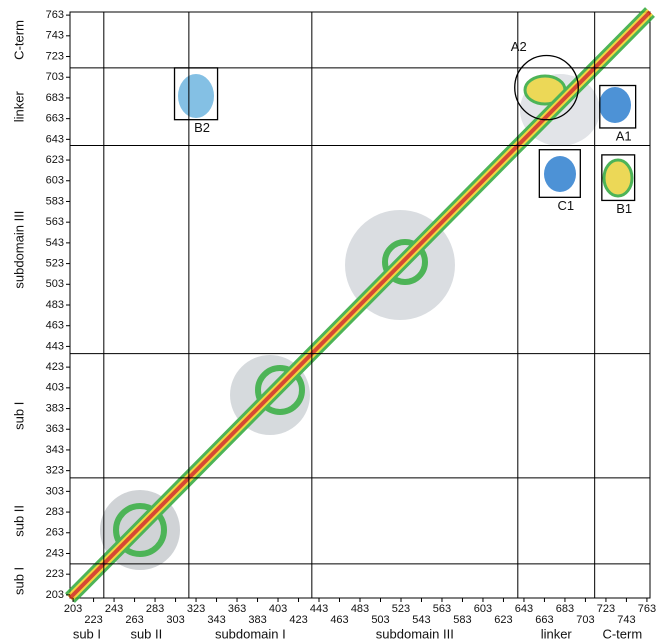 The width and height of the screenshot is (656, 642). I want to click on y-tick-label: 563, so click(55, 222).